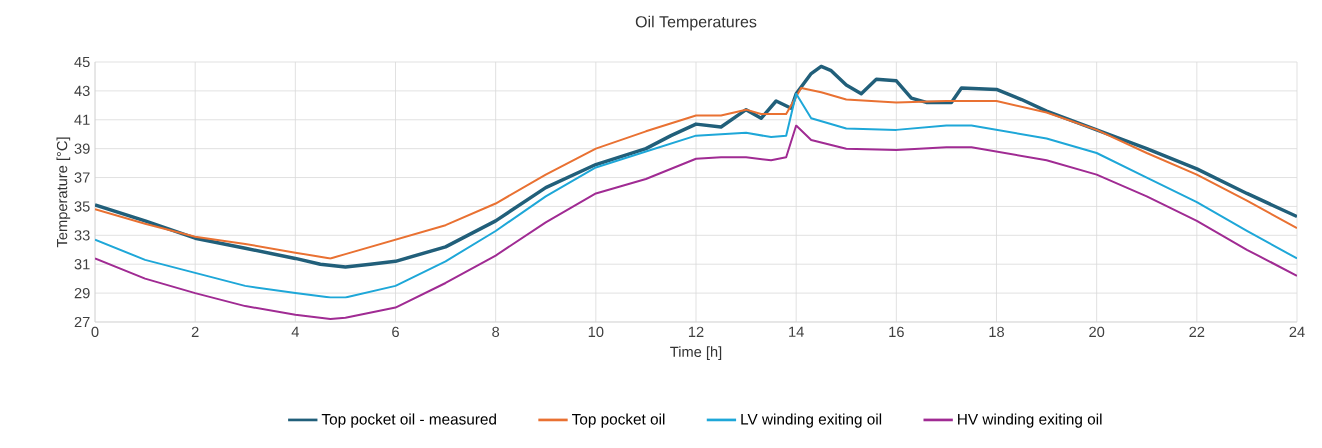  I want to click on x-tick-label: 24, so click(1297, 331).